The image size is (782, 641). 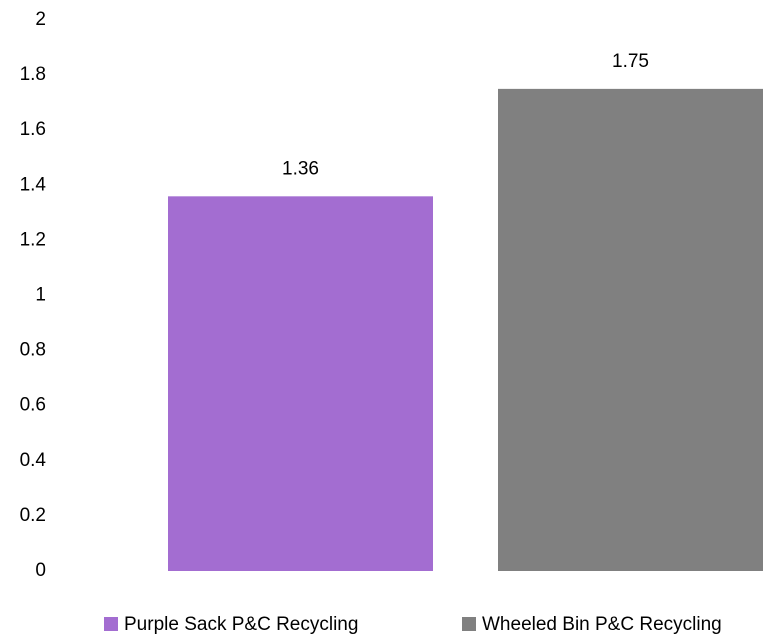 I want to click on data-label: 1.36, so click(x=300, y=168).